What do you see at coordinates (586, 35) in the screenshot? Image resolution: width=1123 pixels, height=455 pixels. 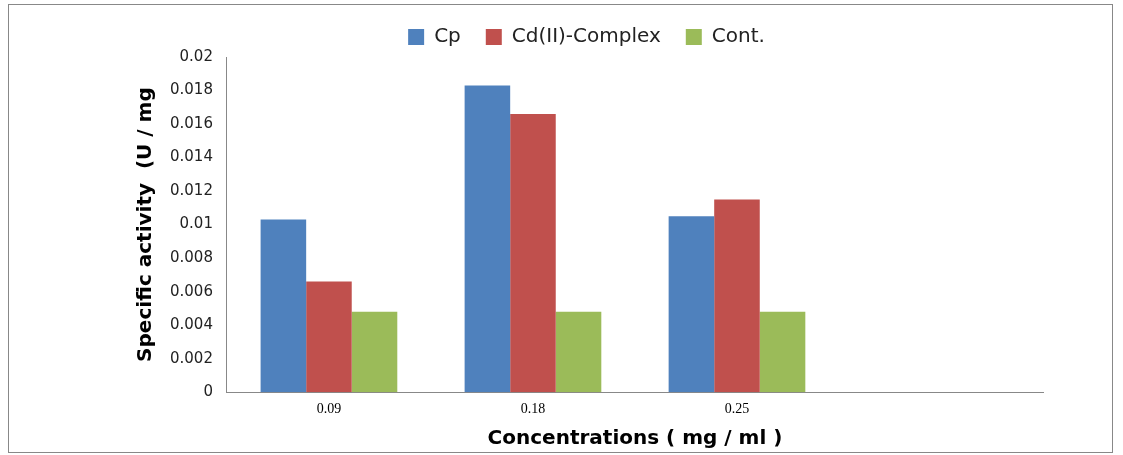 I see `legend-label: Cd(II)-Complex` at bounding box center [586, 35].